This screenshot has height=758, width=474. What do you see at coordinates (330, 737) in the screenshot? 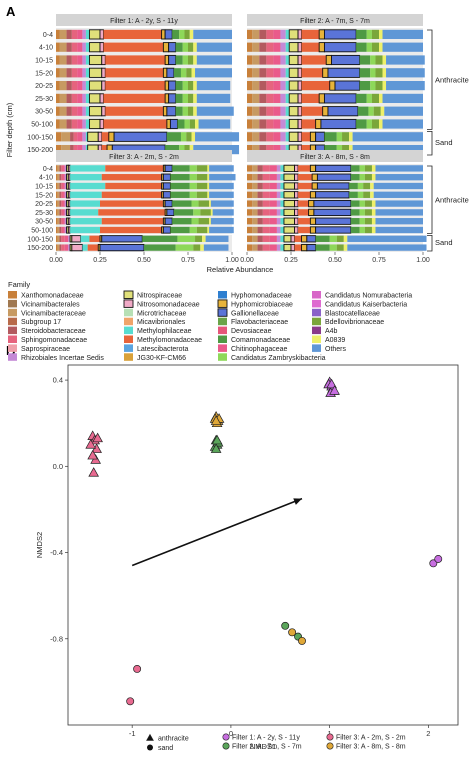
I see `legend-filter-swatch` at bounding box center [330, 737].